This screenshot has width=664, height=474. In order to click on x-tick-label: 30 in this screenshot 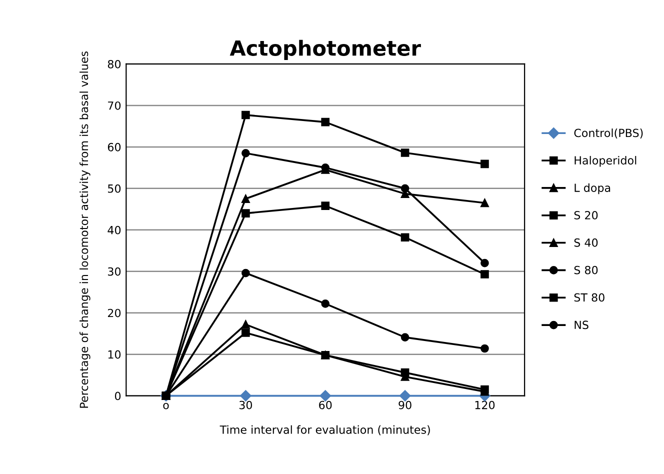, I will do `click(245, 405)`.